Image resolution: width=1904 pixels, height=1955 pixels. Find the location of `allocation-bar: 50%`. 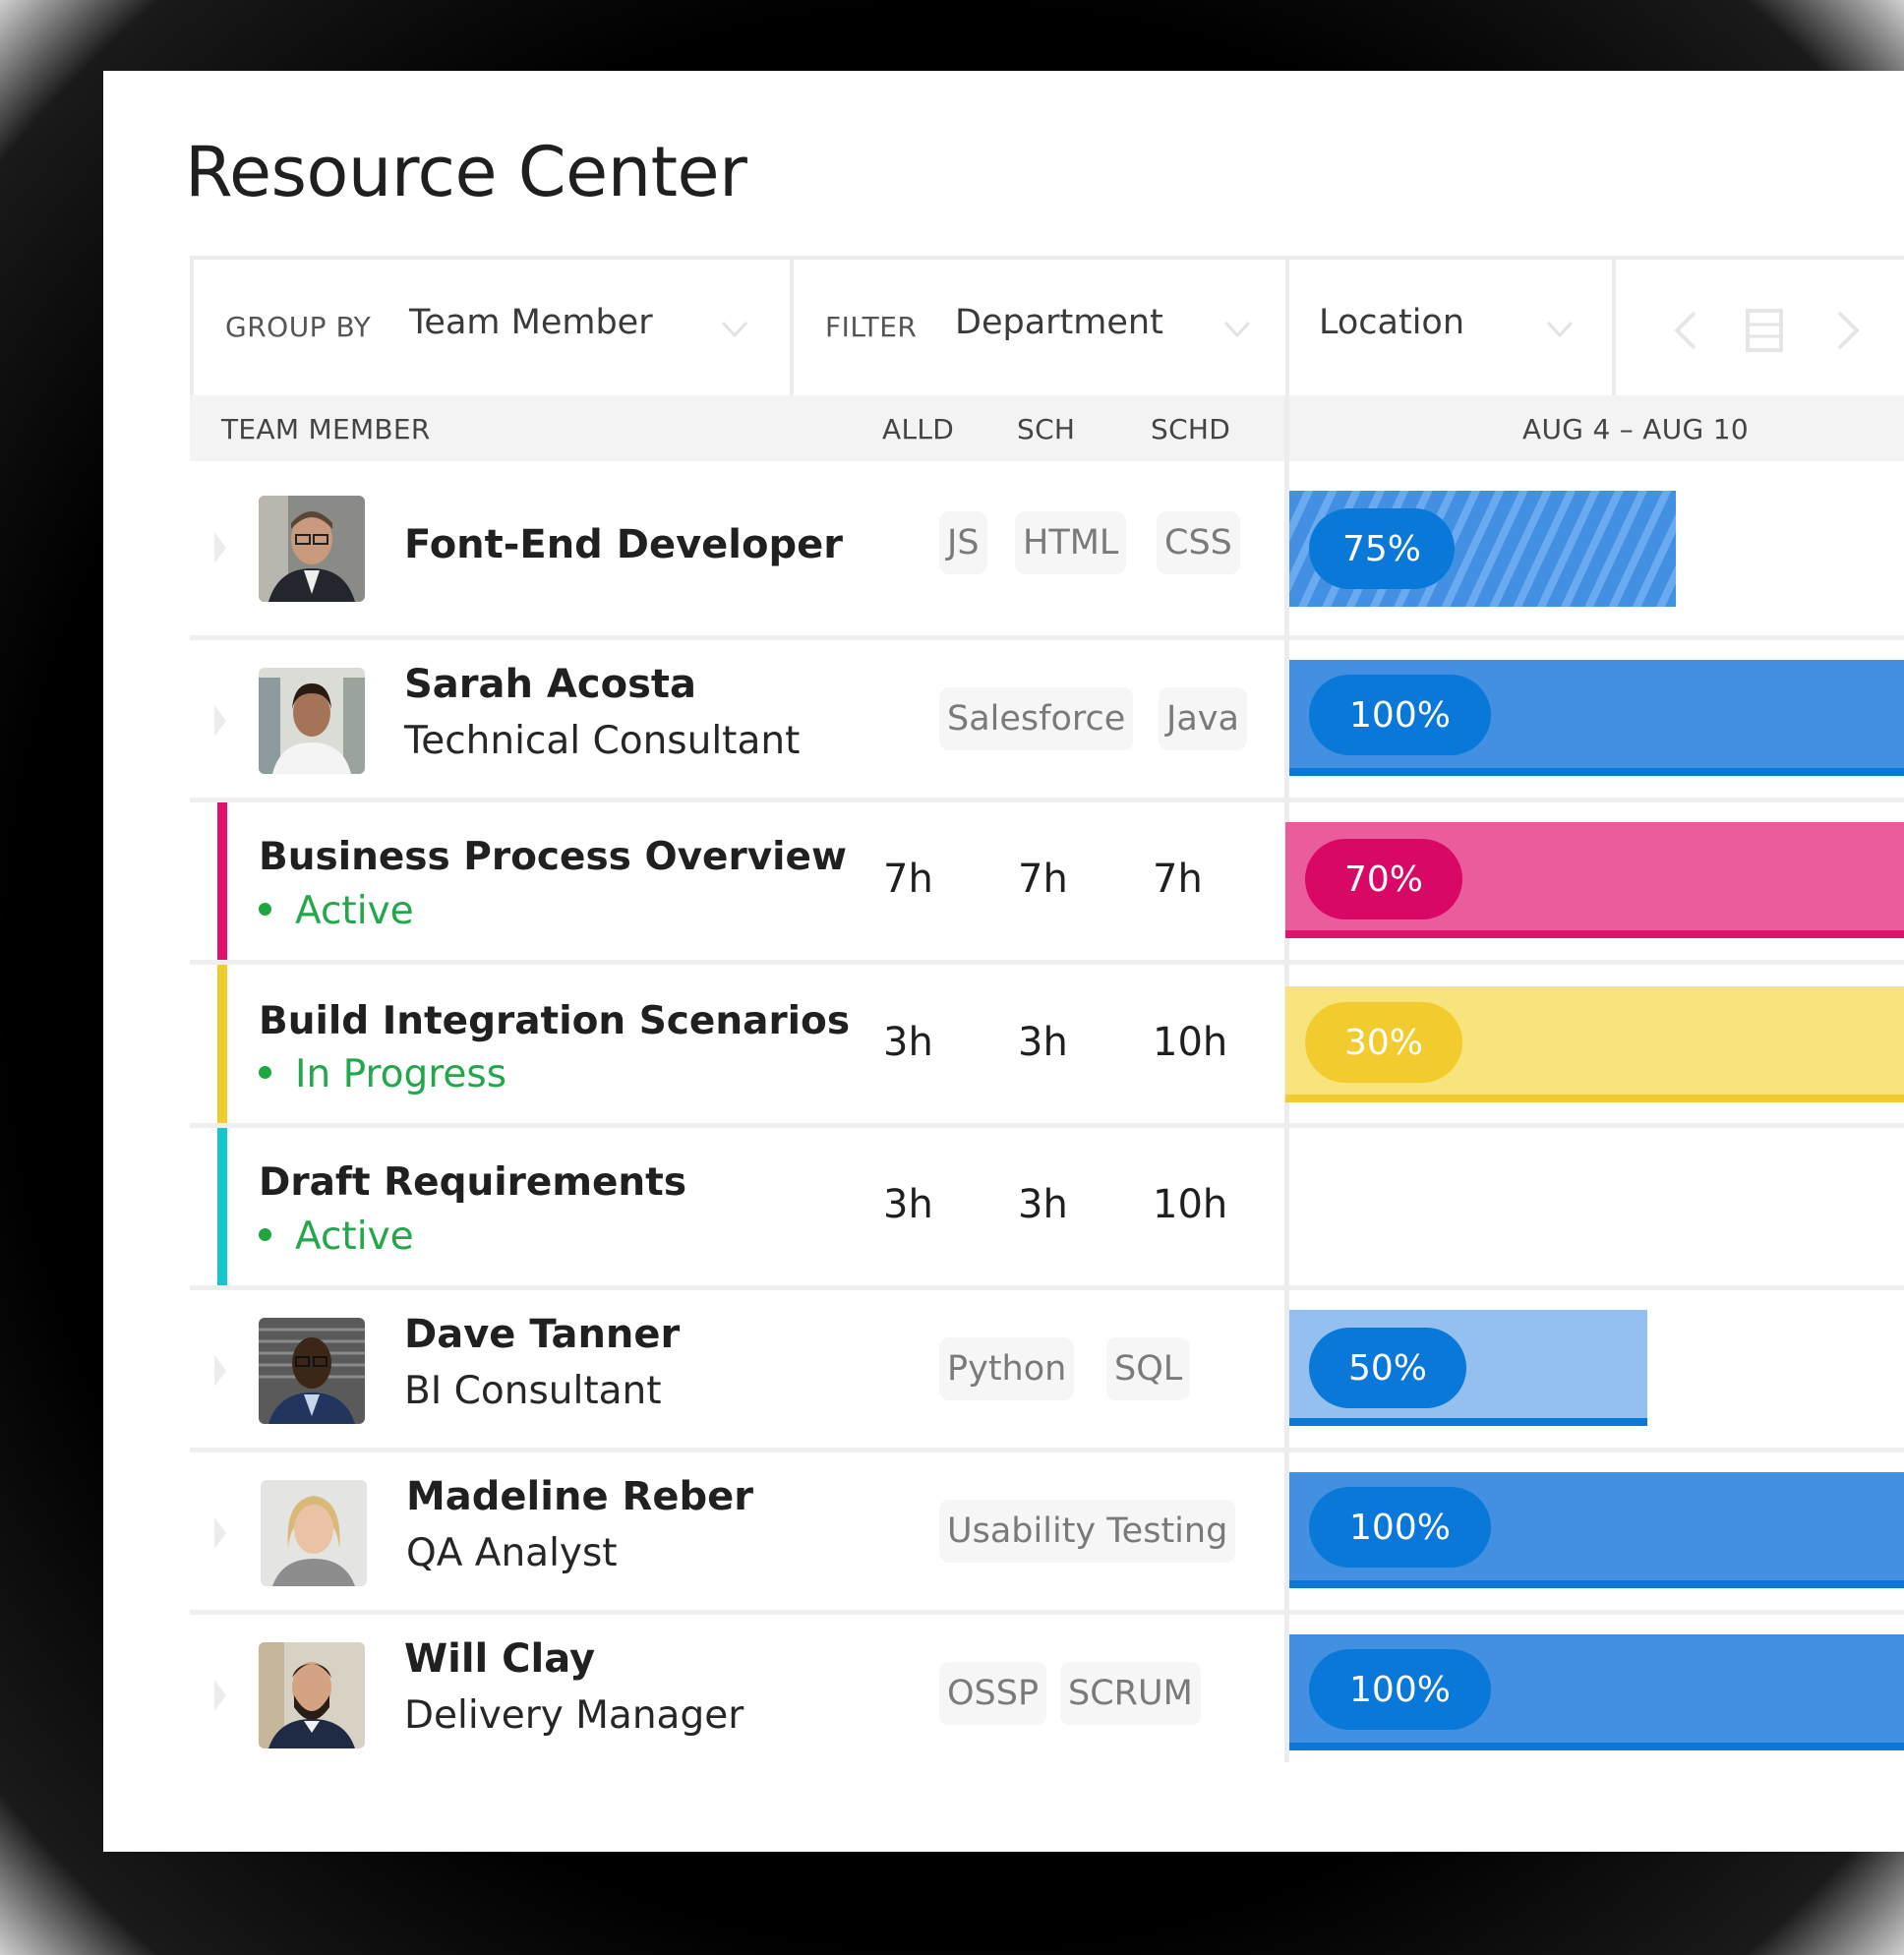

allocation-bar: 50% is located at coordinates (1468, 1368).